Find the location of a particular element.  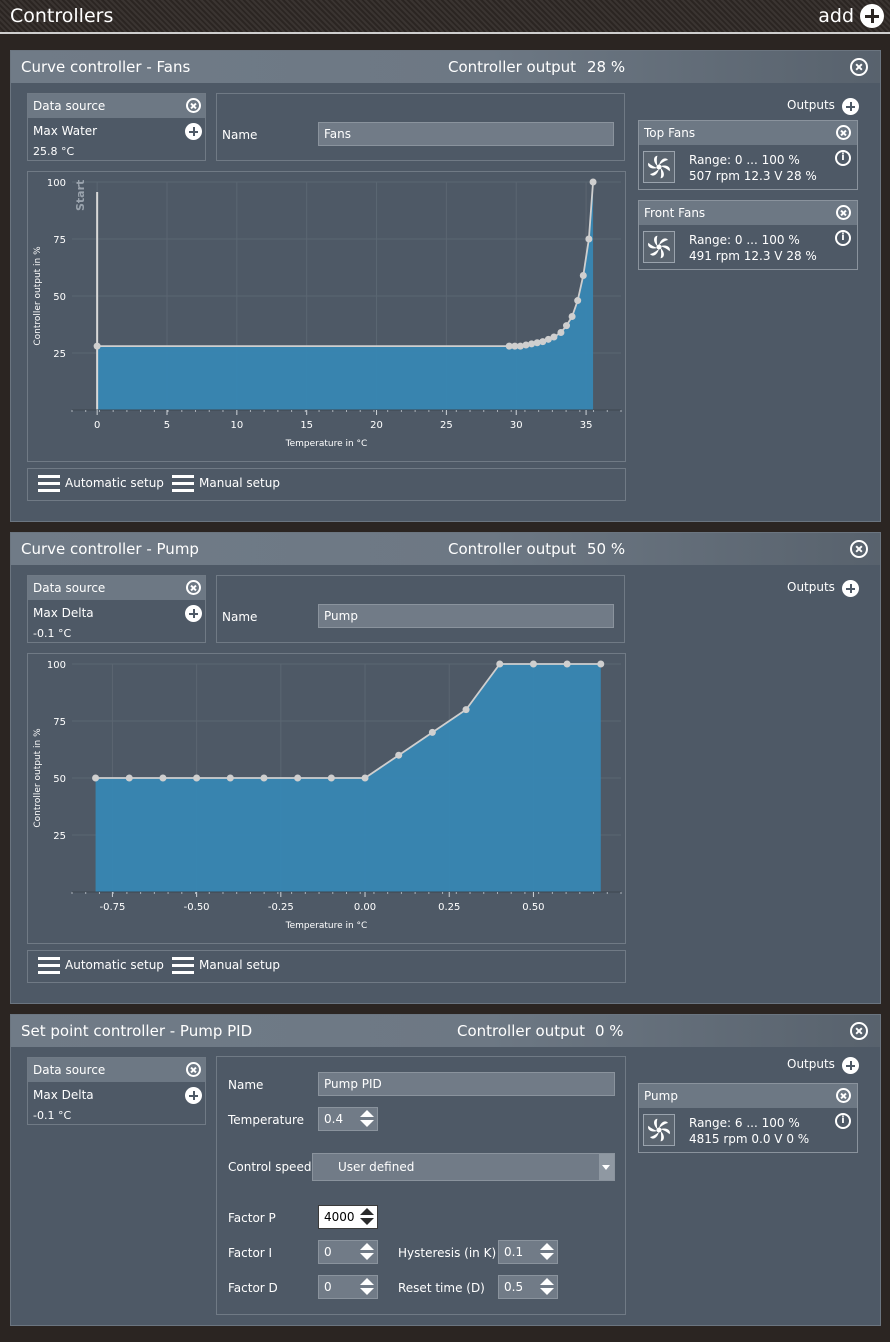

x-tick-label: 35 is located at coordinates (586, 425).